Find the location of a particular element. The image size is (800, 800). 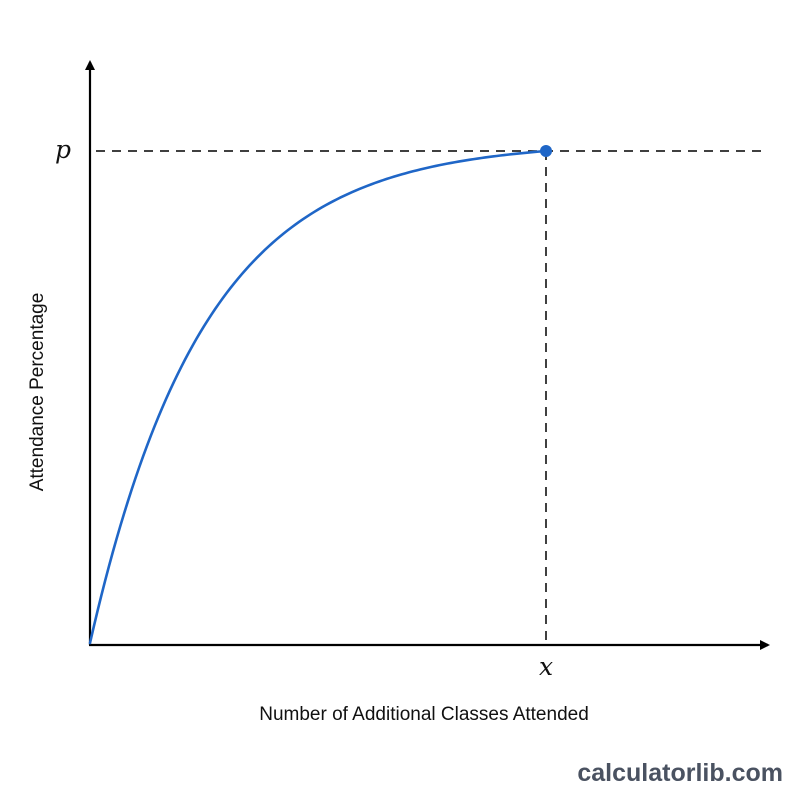

watermark-logo-text: calculatorlib.com is located at coordinates (680, 773).